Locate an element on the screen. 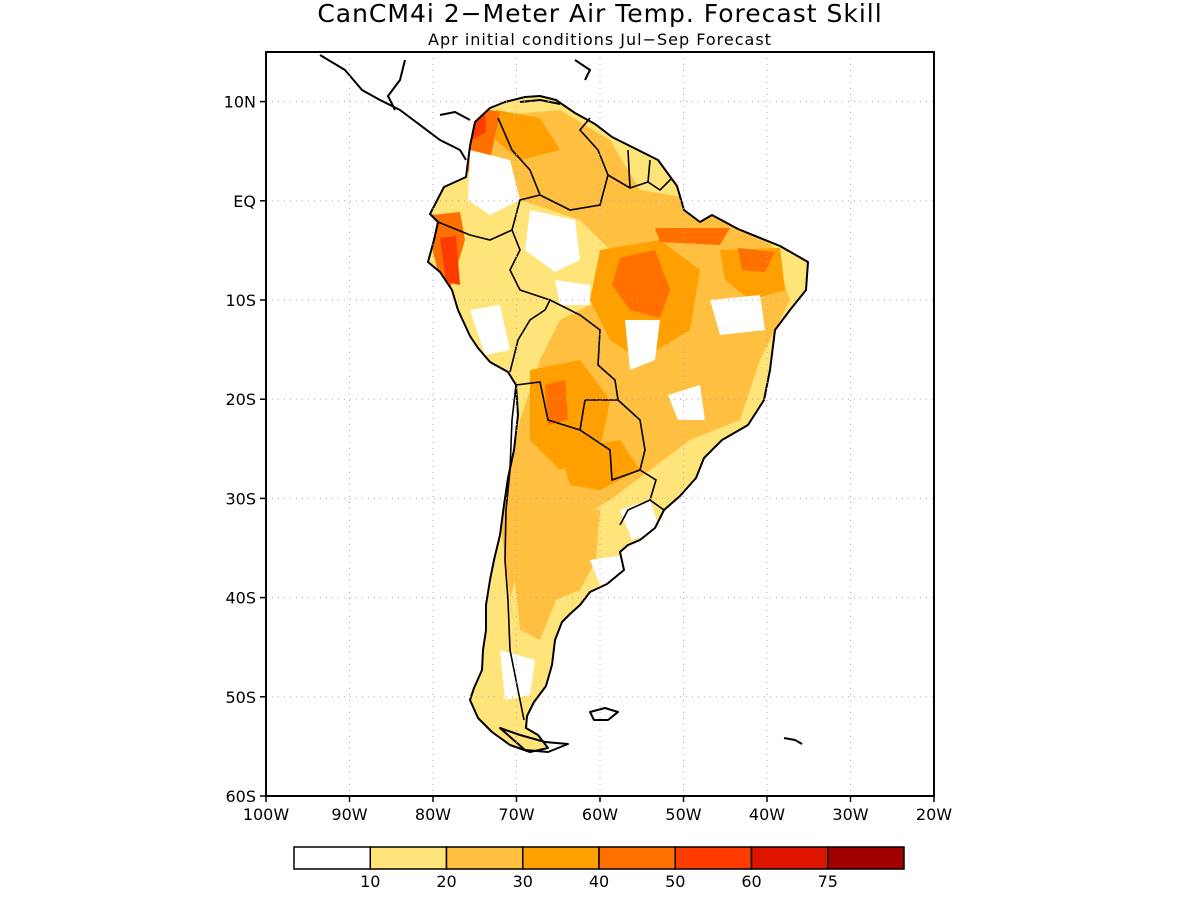  border-paraguay-brazil is located at coordinates (631, 435).